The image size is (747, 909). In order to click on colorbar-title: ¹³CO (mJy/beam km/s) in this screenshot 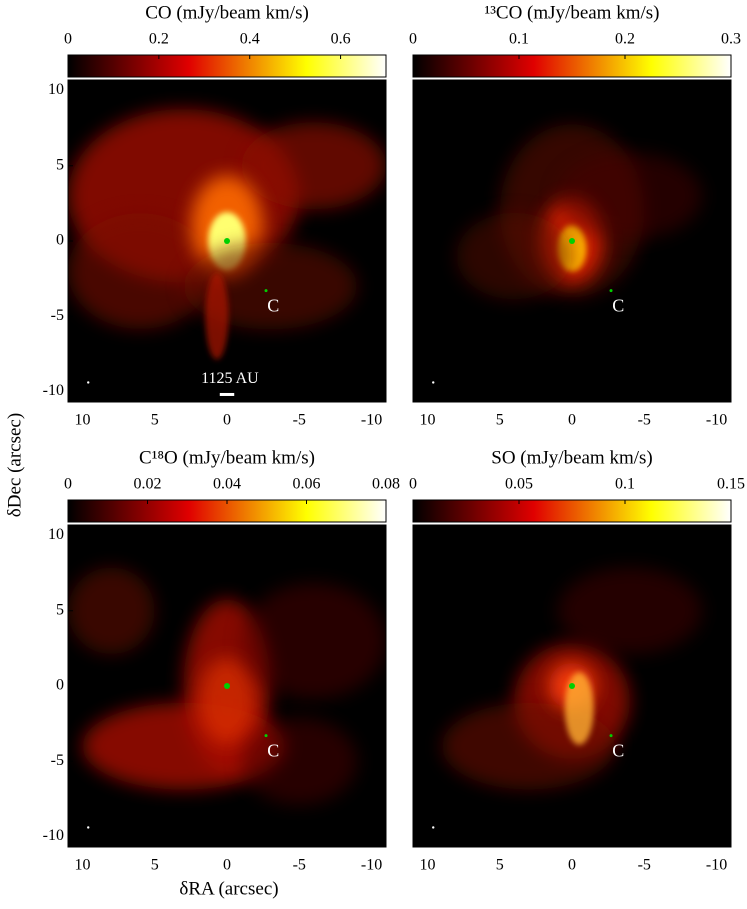, I will do `click(572, 12)`.